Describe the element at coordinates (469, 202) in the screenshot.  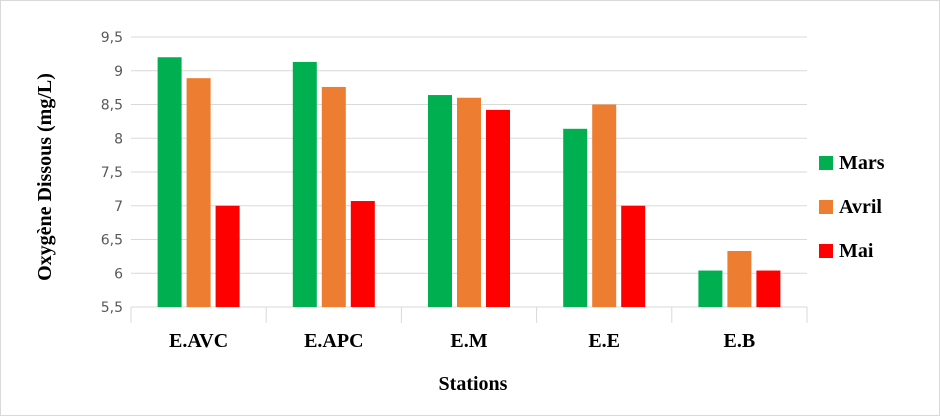
I see `bar-avril-em` at that location.